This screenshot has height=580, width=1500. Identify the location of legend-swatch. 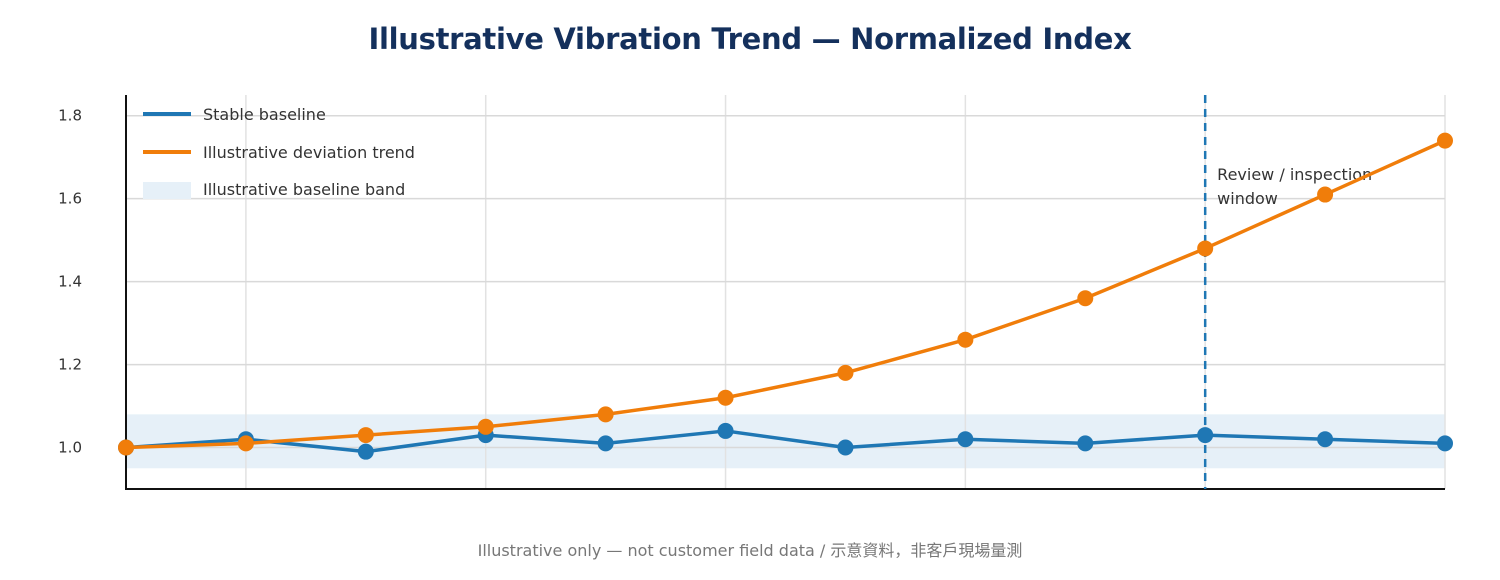
(167, 190).